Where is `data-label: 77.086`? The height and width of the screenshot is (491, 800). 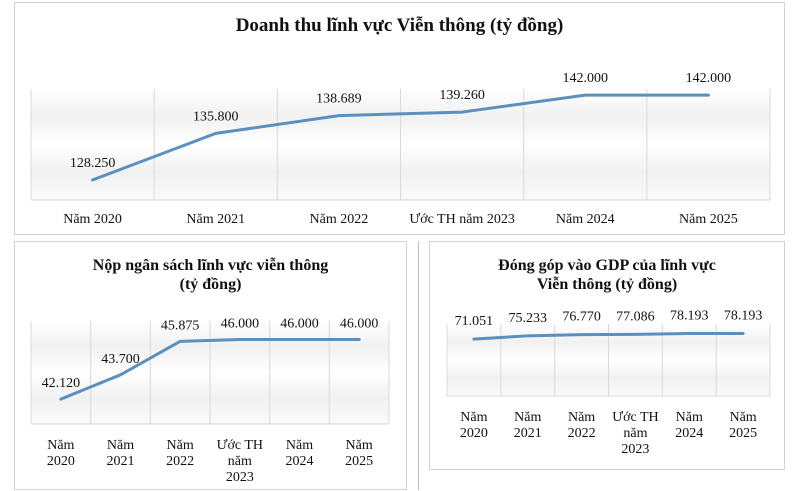 data-label: 77.086 is located at coordinates (635, 316).